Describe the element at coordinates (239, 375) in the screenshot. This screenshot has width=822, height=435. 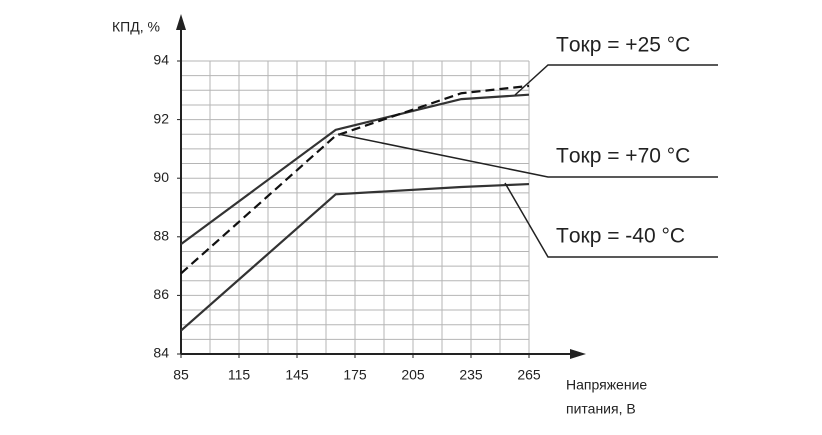
I see `x-tick-label: 115` at that location.